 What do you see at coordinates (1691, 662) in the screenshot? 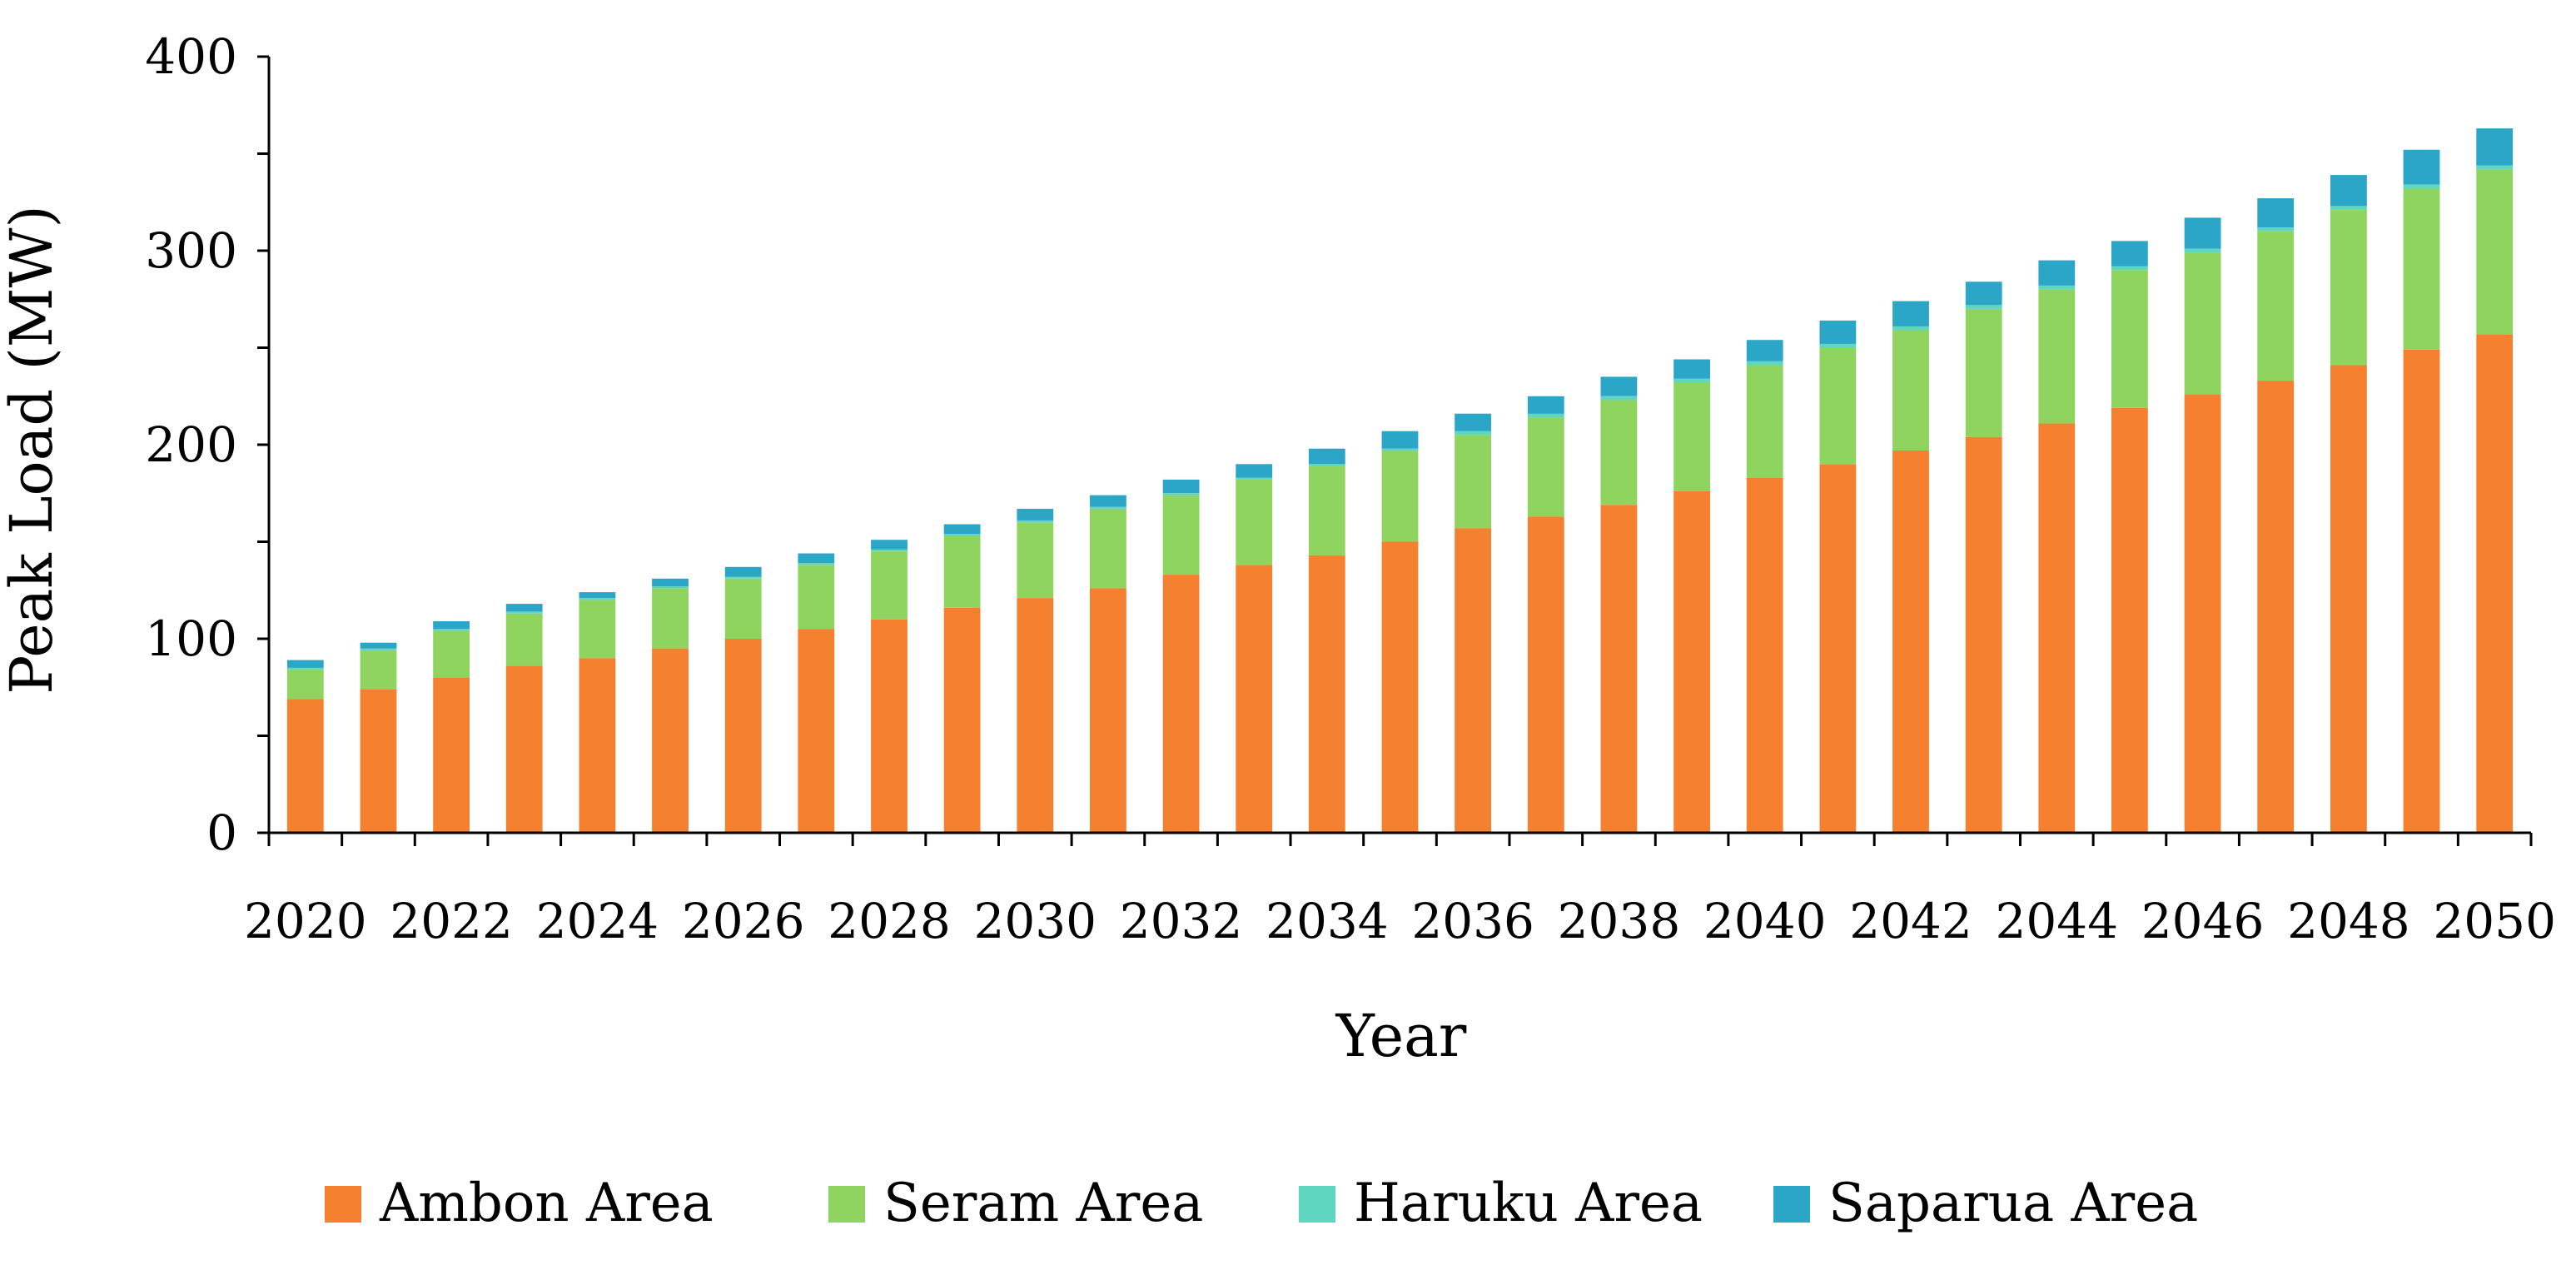
I see `bar-ambon-area-2039` at bounding box center [1691, 662].